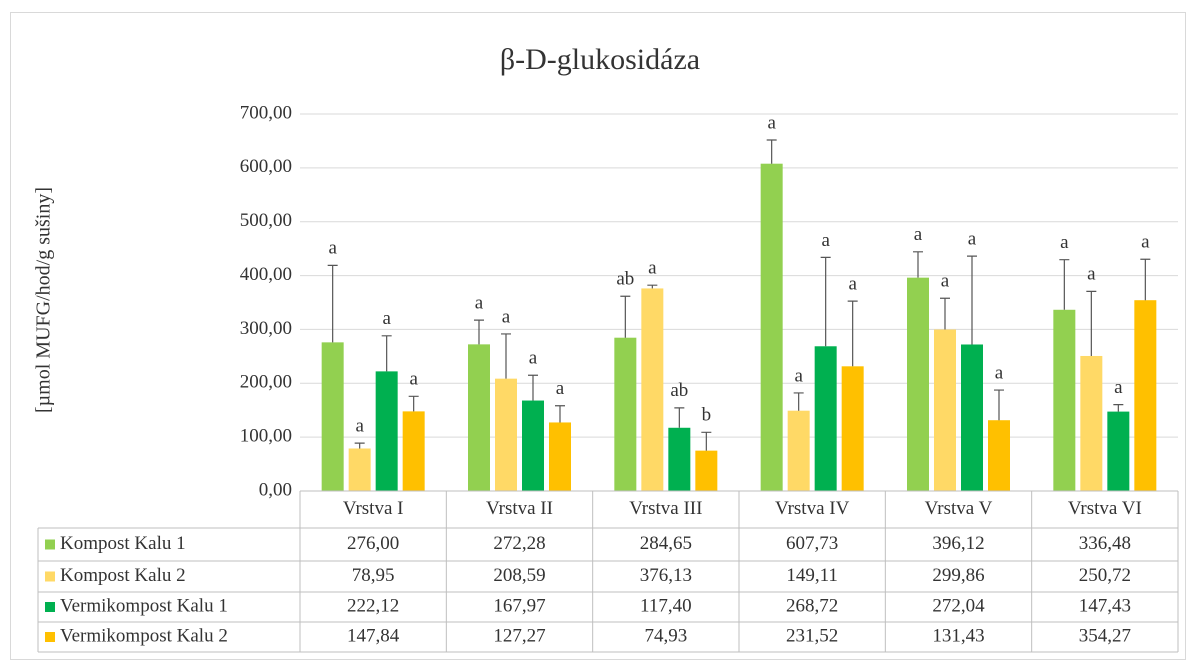 This screenshot has width=1196, height=671. What do you see at coordinates (44, 300) in the screenshot?
I see `y-axis-label: [µmol MUFG/hod/g sušiny]` at bounding box center [44, 300].